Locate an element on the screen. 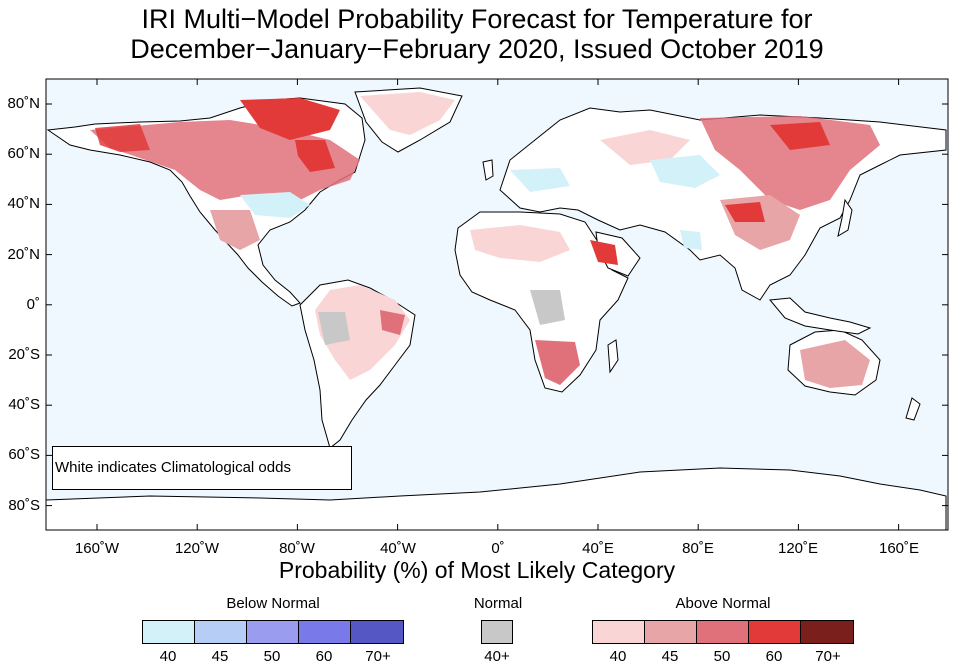 This screenshot has height=665, width=954. legend-normal-label: 40+ is located at coordinates (497, 656).